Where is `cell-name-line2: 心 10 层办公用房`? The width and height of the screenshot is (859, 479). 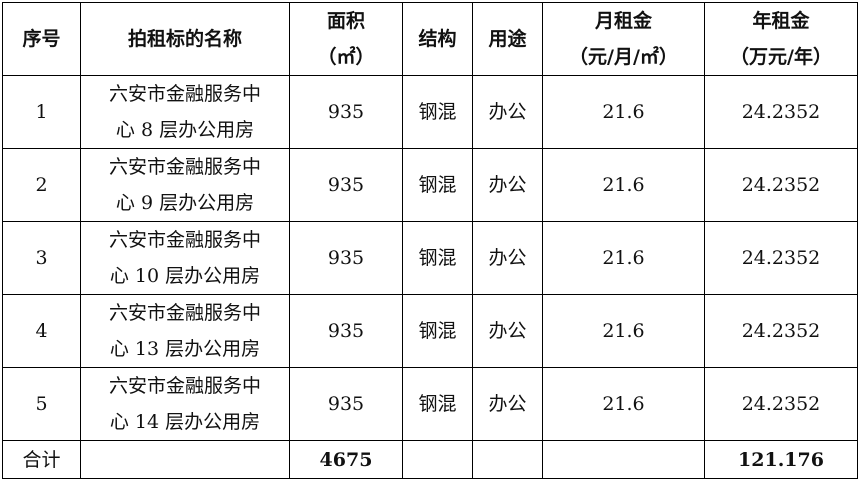
cell-name-line2: 心 10 层办公用房 is located at coordinates (185, 276).